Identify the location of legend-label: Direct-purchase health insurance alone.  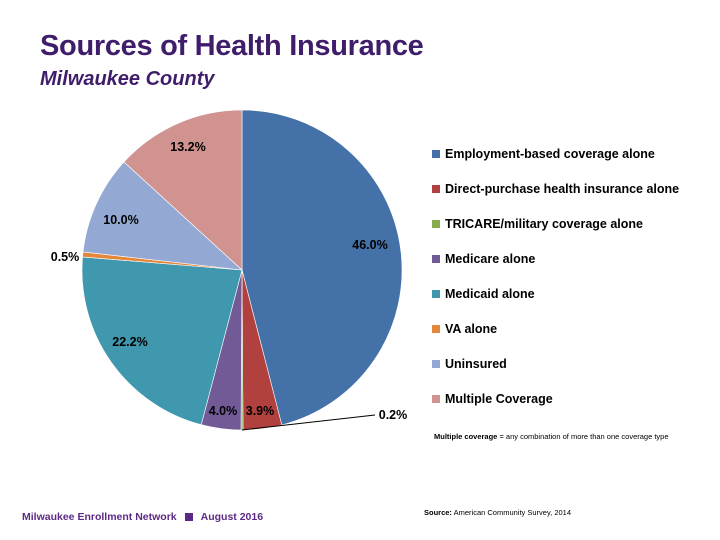
(562, 188).